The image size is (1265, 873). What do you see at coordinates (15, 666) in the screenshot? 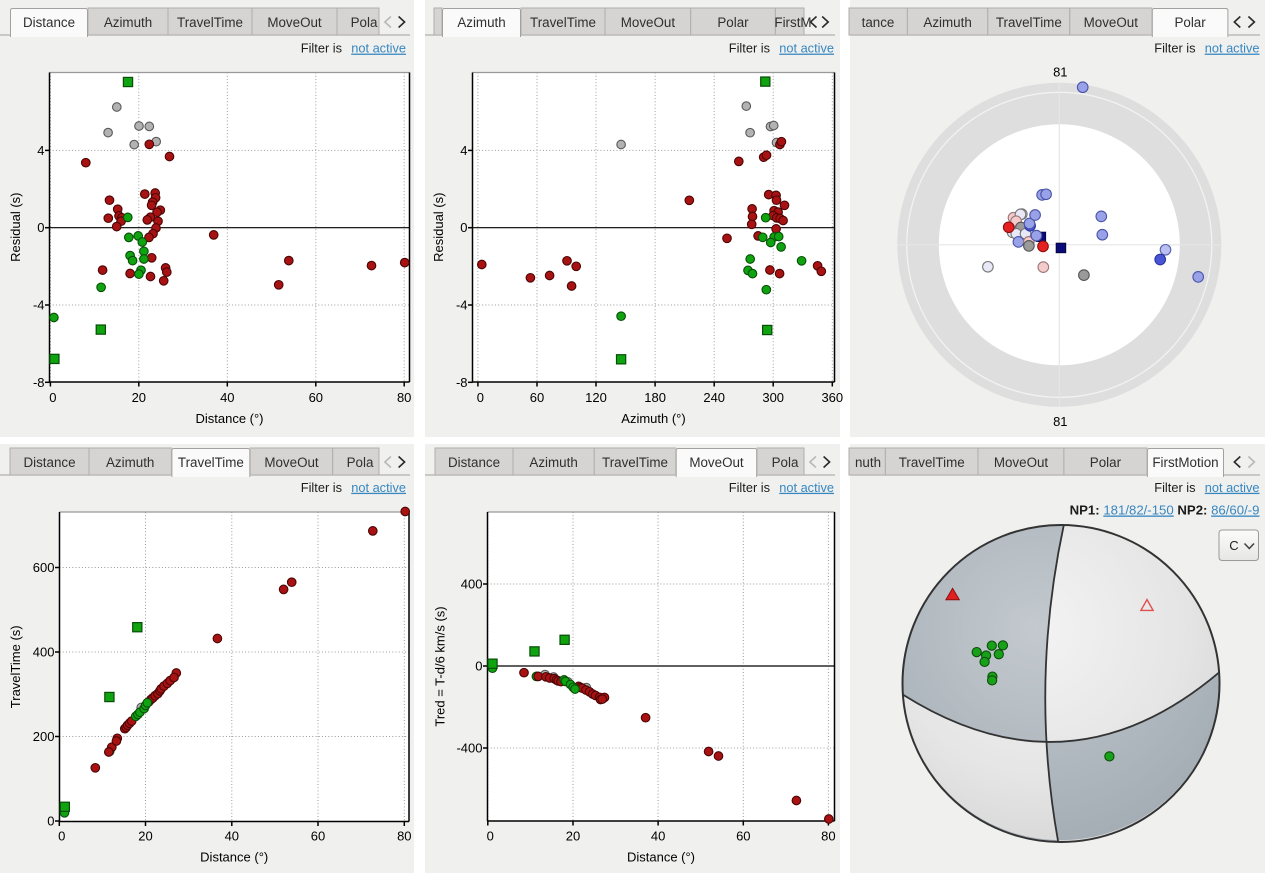
I see `svg-text: TravelTime (s)` at bounding box center [15, 666].